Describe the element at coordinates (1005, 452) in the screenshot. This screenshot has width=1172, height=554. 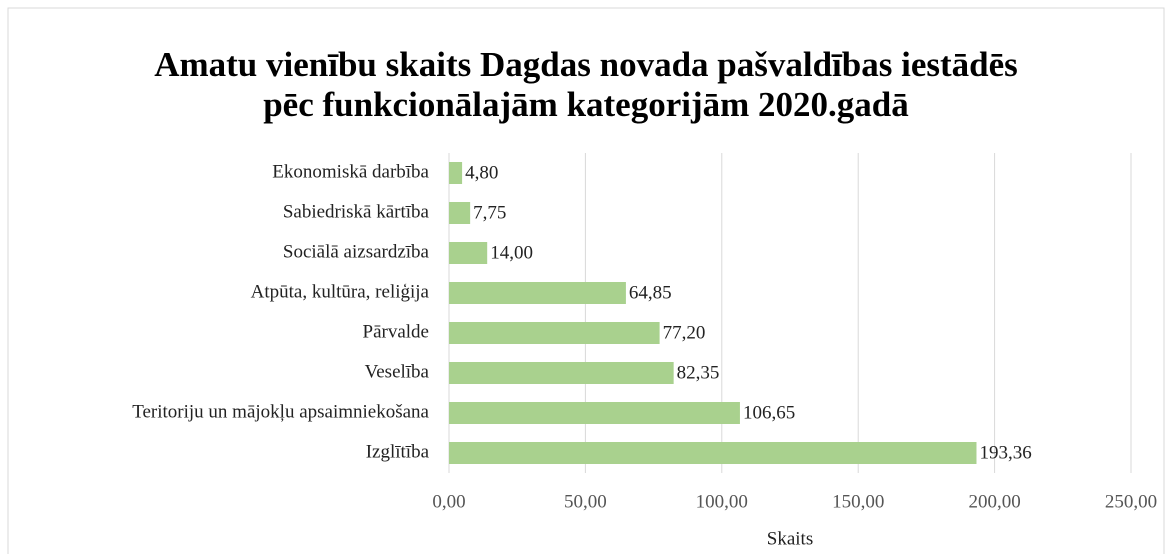
I see `value-label: 193,36` at that location.